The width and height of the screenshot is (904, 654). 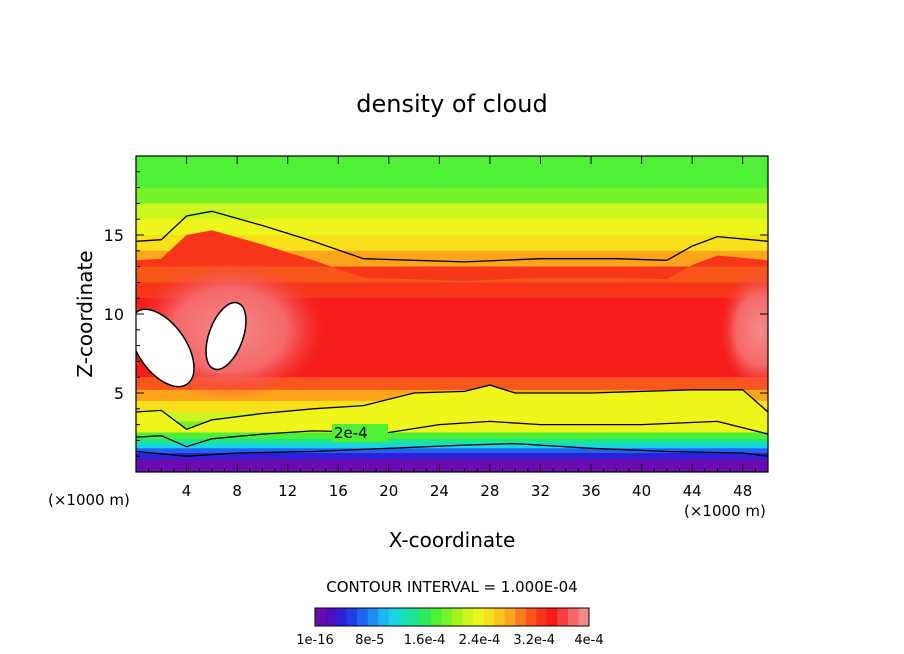 I want to click on colorbar-labels: 1e-16 8e-5 1.6e-4 2.4e-4 3.2e-4 4e-4, so click(x=449, y=640).